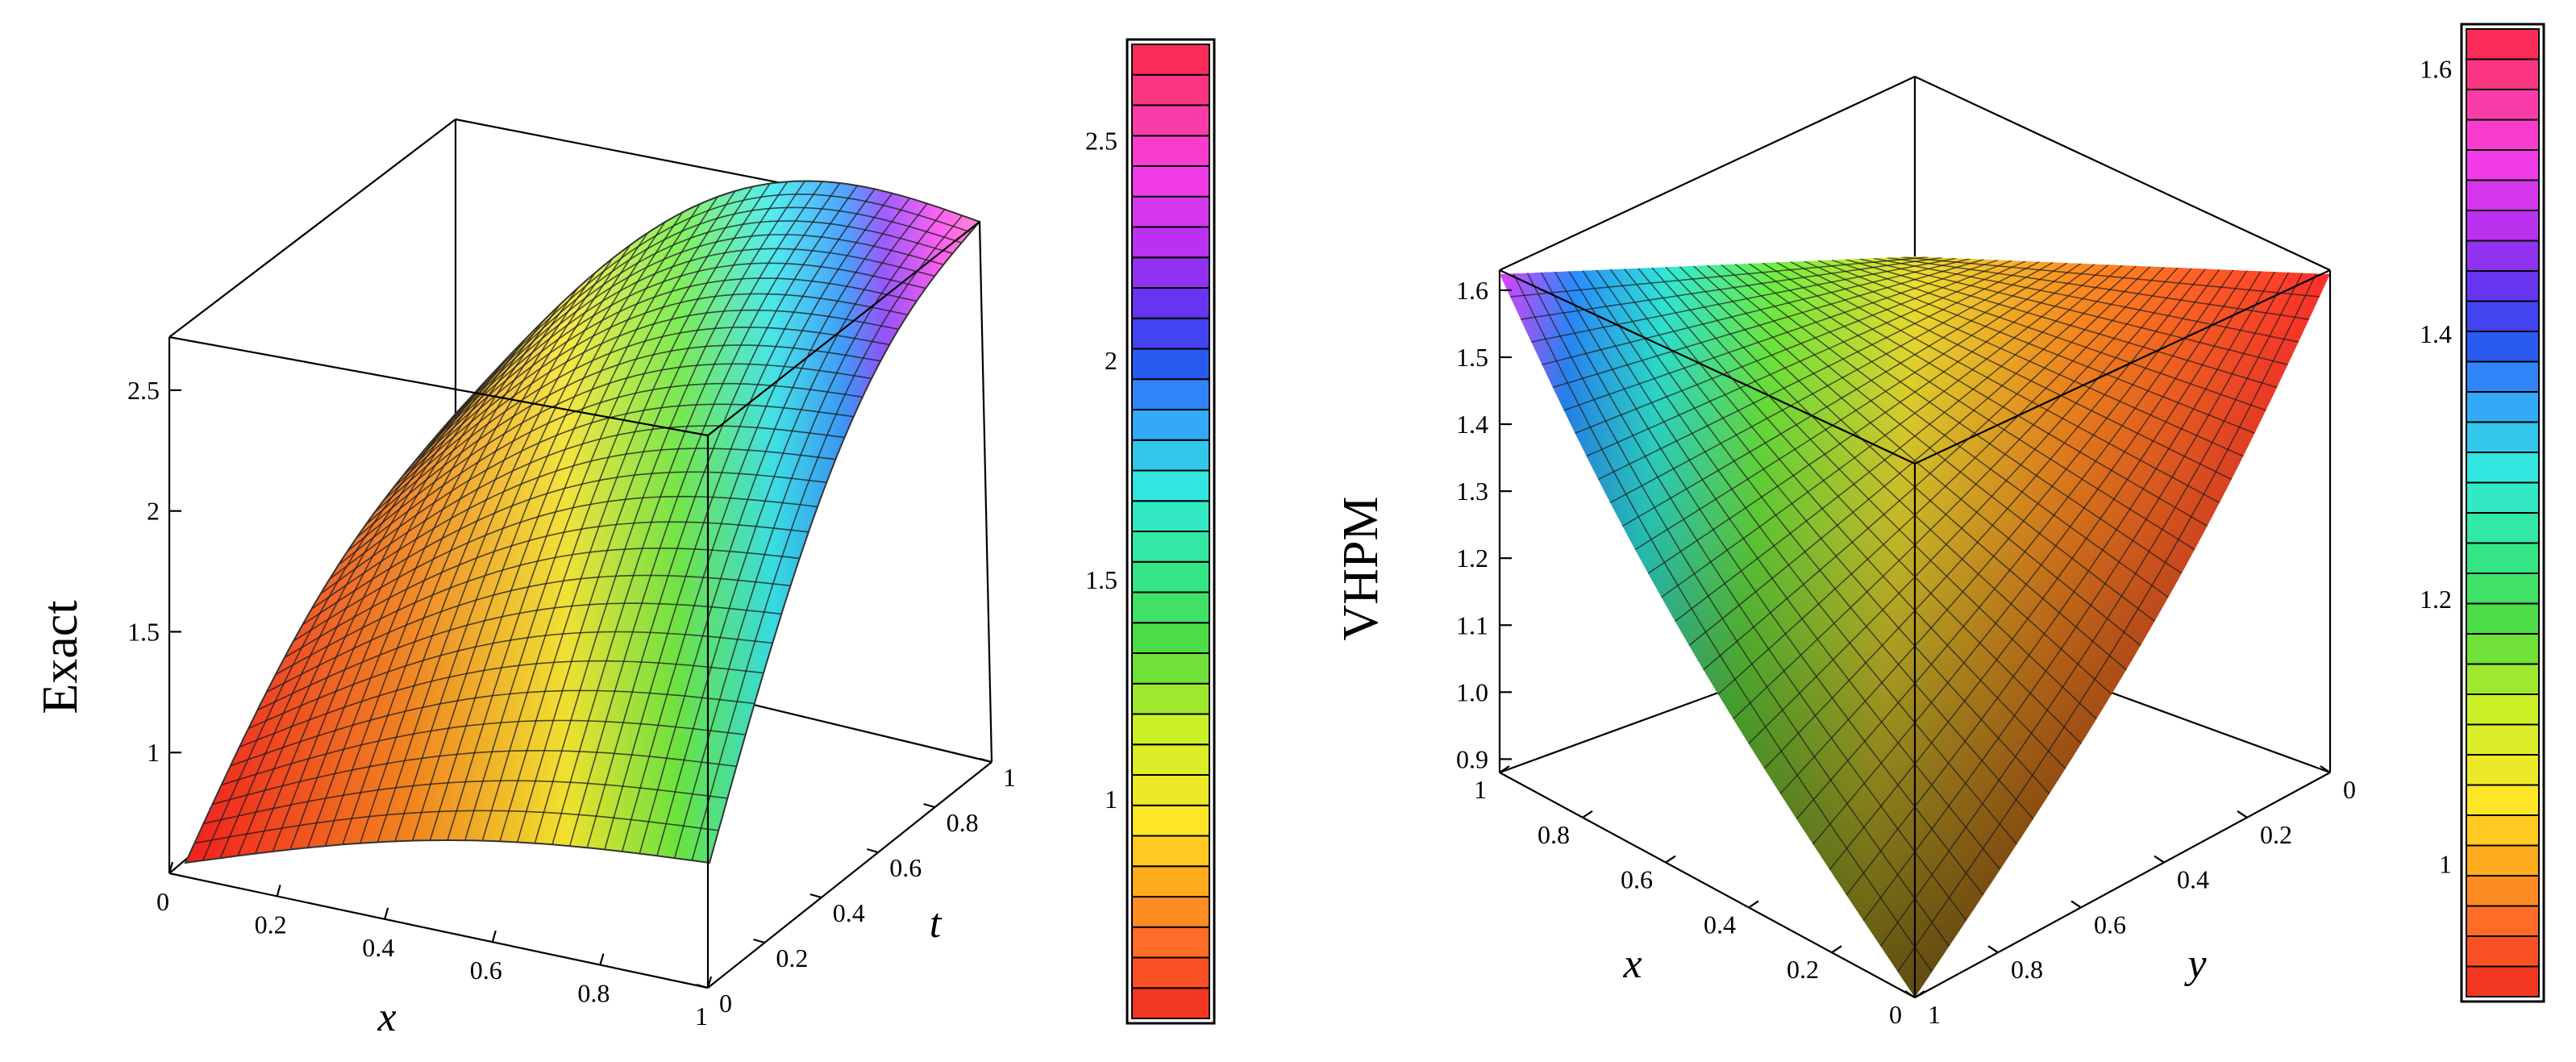  Describe the element at coordinates (153, 511) in the screenshot. I see `exact-z-tick-label: 2` at that location.